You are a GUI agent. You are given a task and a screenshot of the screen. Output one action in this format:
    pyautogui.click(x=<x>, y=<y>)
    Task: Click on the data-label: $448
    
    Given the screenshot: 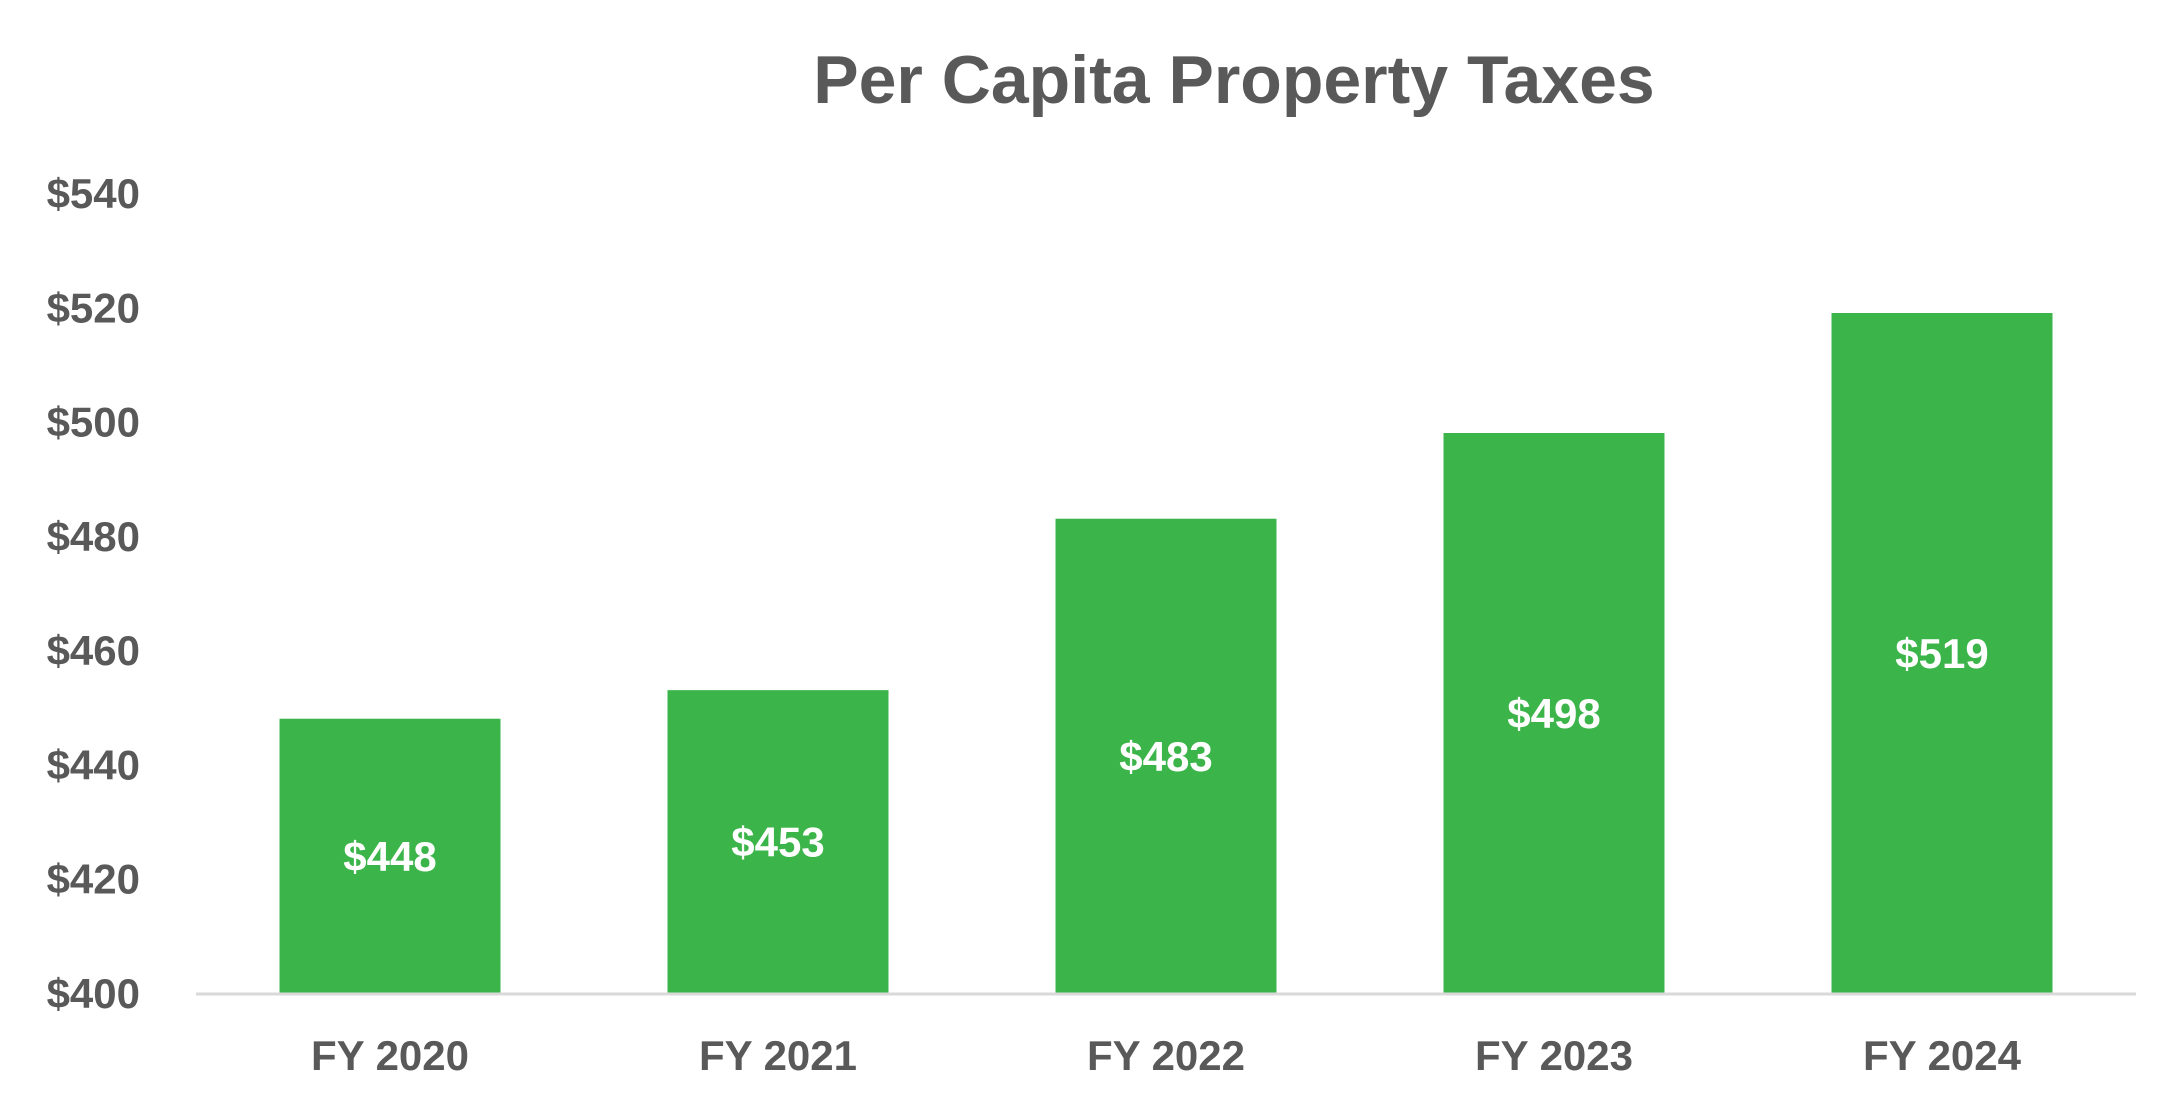 What is the action you would take?
    pyautogui.click(x=389, y=856)
    